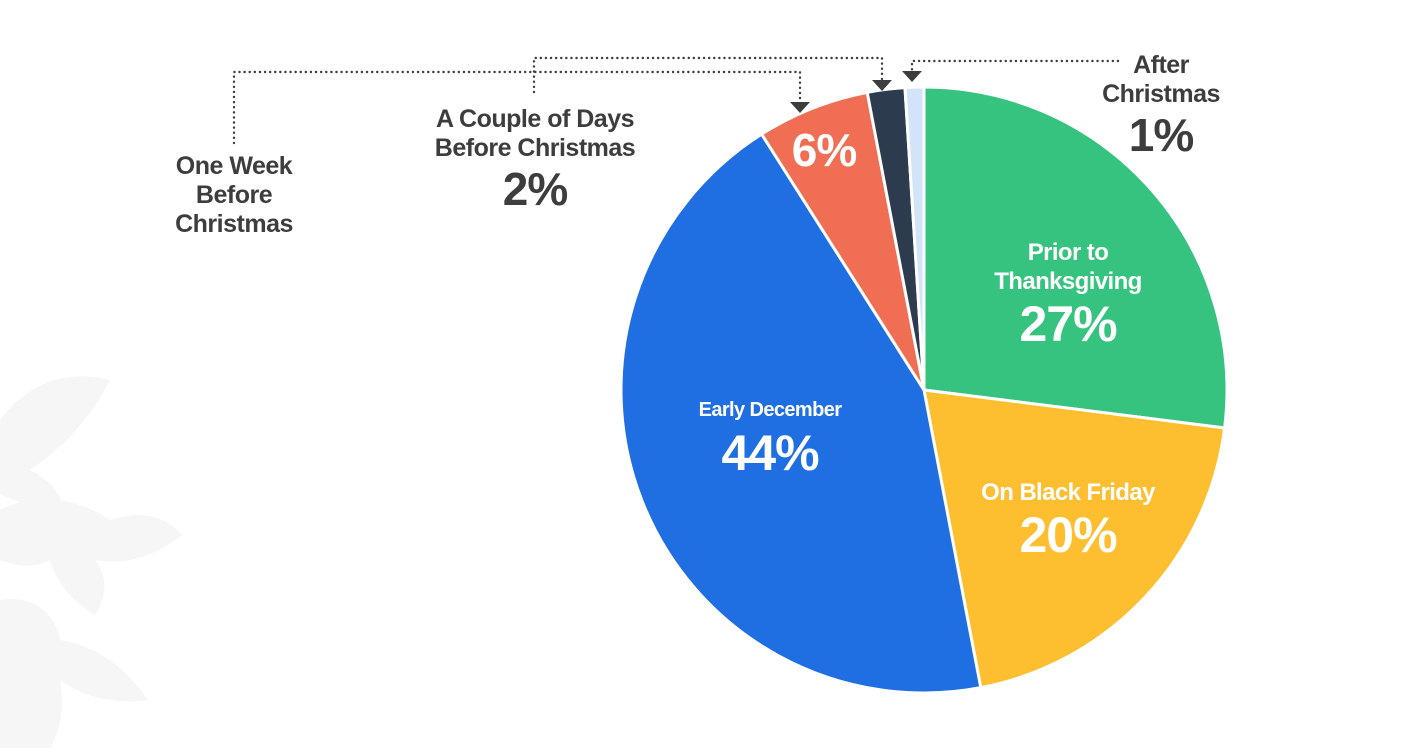 The image size is (1424, 748). What do you see at coordinates (535, 148) in the screenshot?
I see `label-couple-days-line2: Before Christmas` at bounding box center [535, 148].